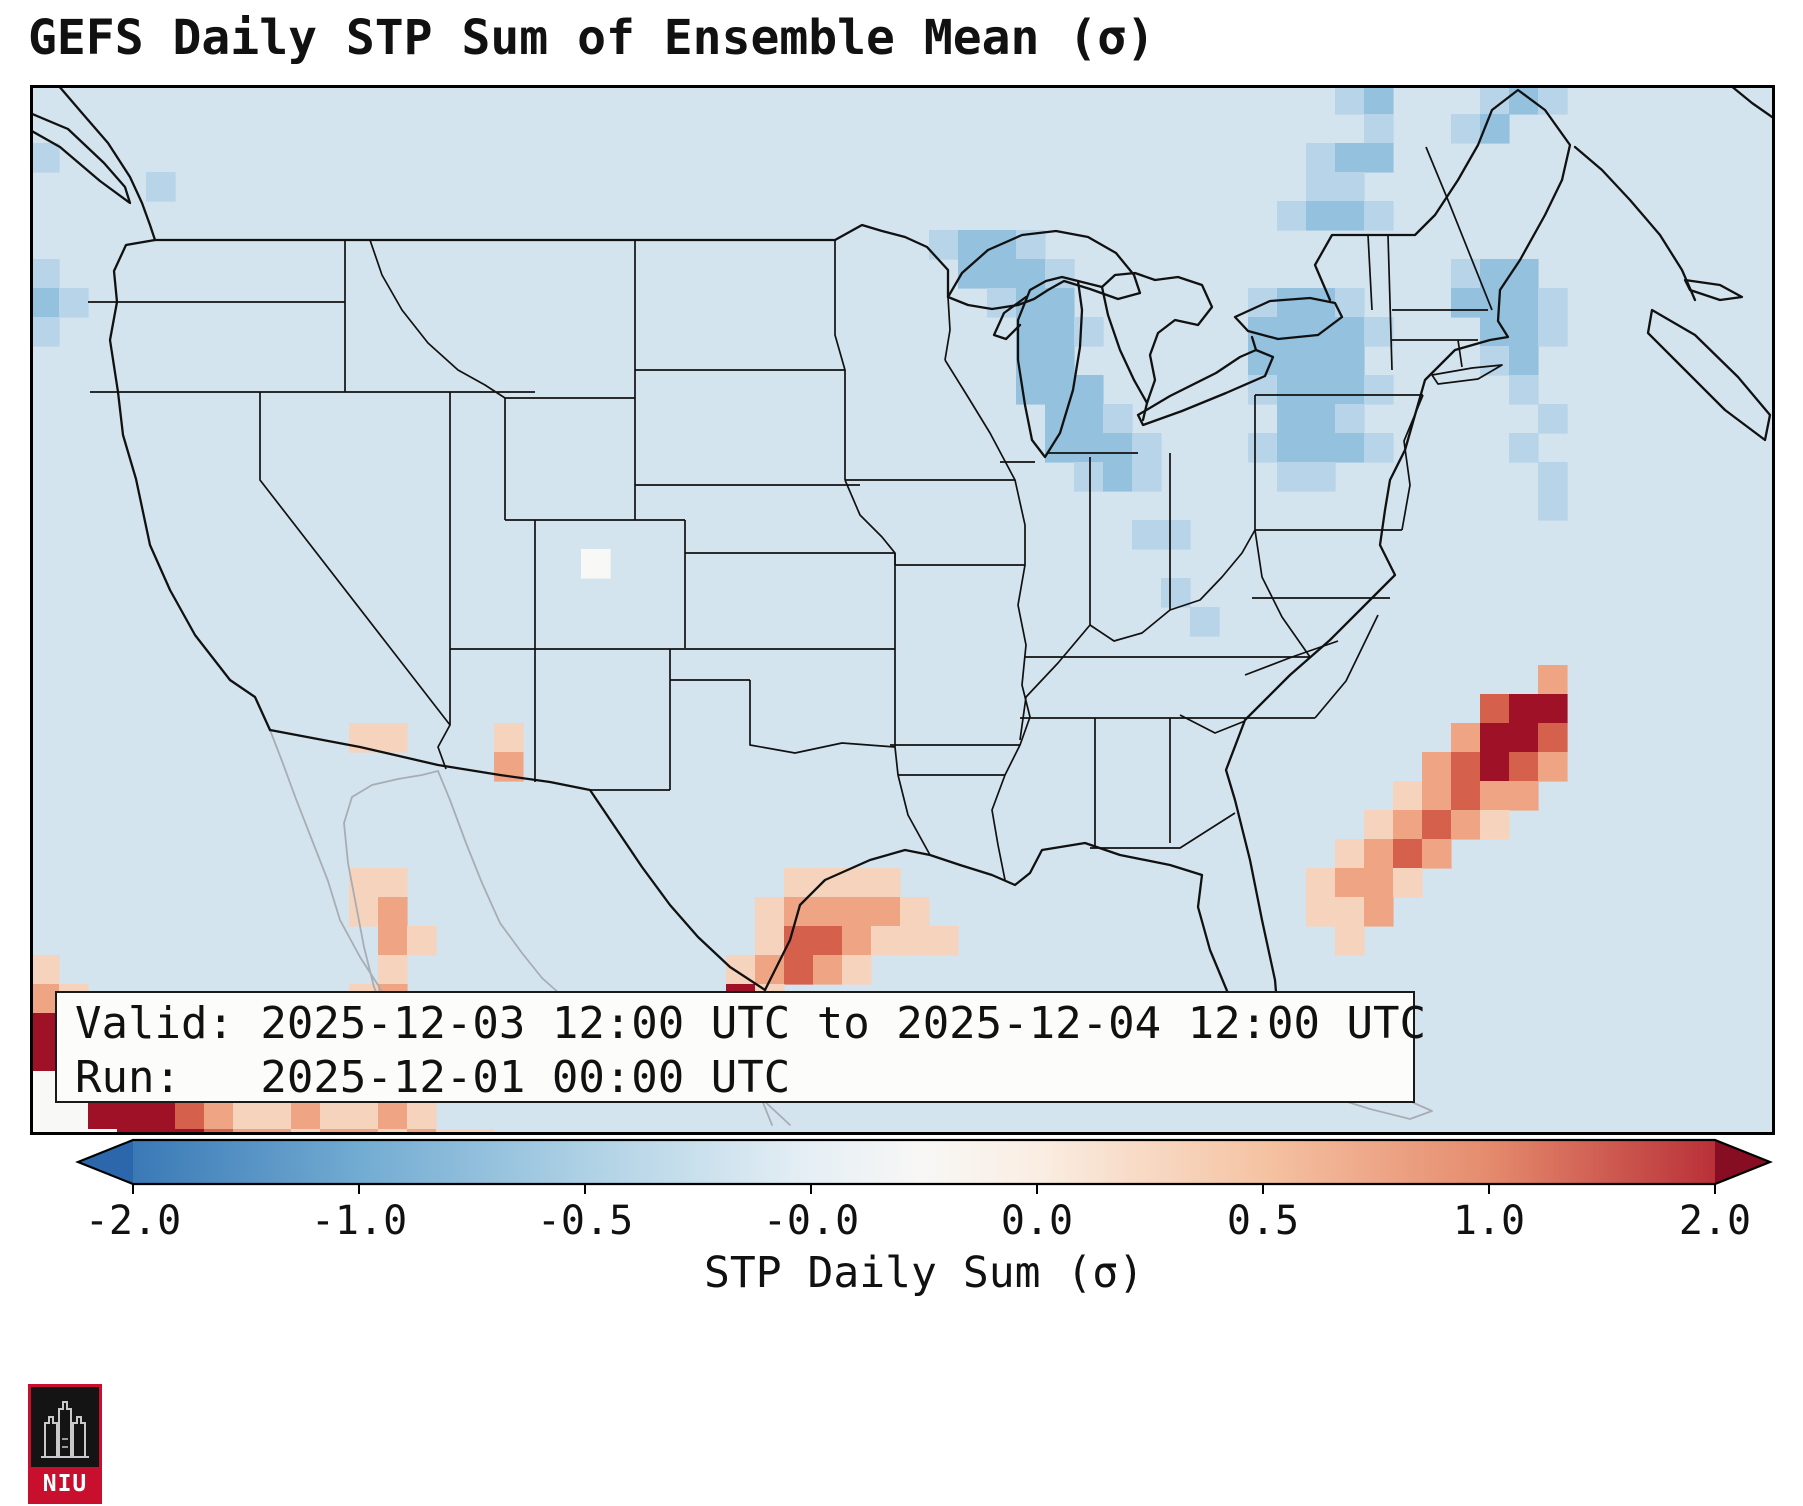 This screenshot has height=1506, width=1803. Describe the element at coordinates (1263, 1221) in the screenshot. I see `colorbar-tick-label: 0.5` at that location.